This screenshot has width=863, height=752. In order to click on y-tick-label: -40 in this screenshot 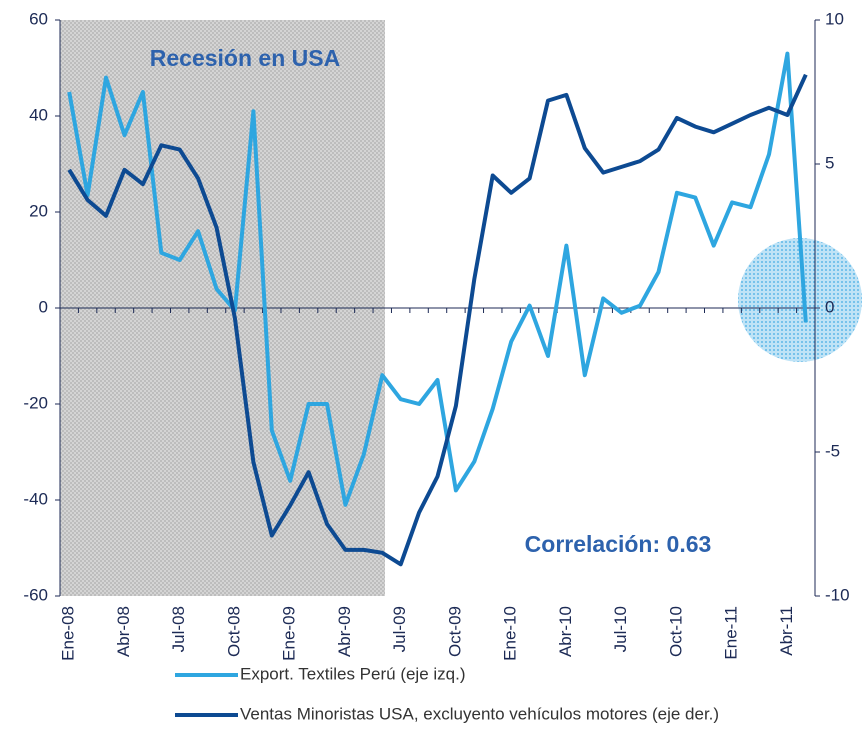, I will do `click(35, 498)`.